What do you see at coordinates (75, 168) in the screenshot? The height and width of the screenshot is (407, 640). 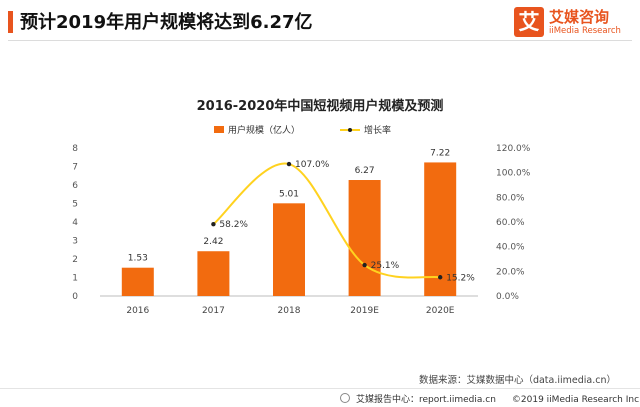 I see `y-left-tick-label: 7` at bounding box center [75, 168].